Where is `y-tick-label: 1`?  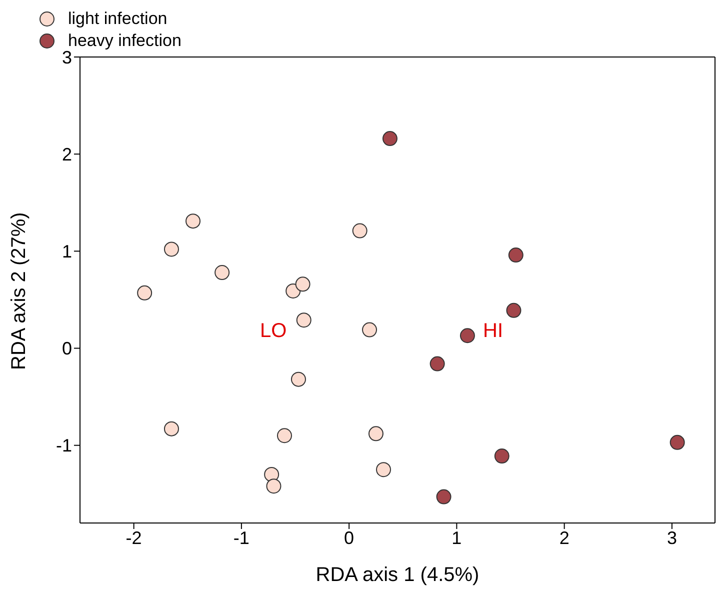 y-tick-label: 1 is located at coordinates (67, 252).